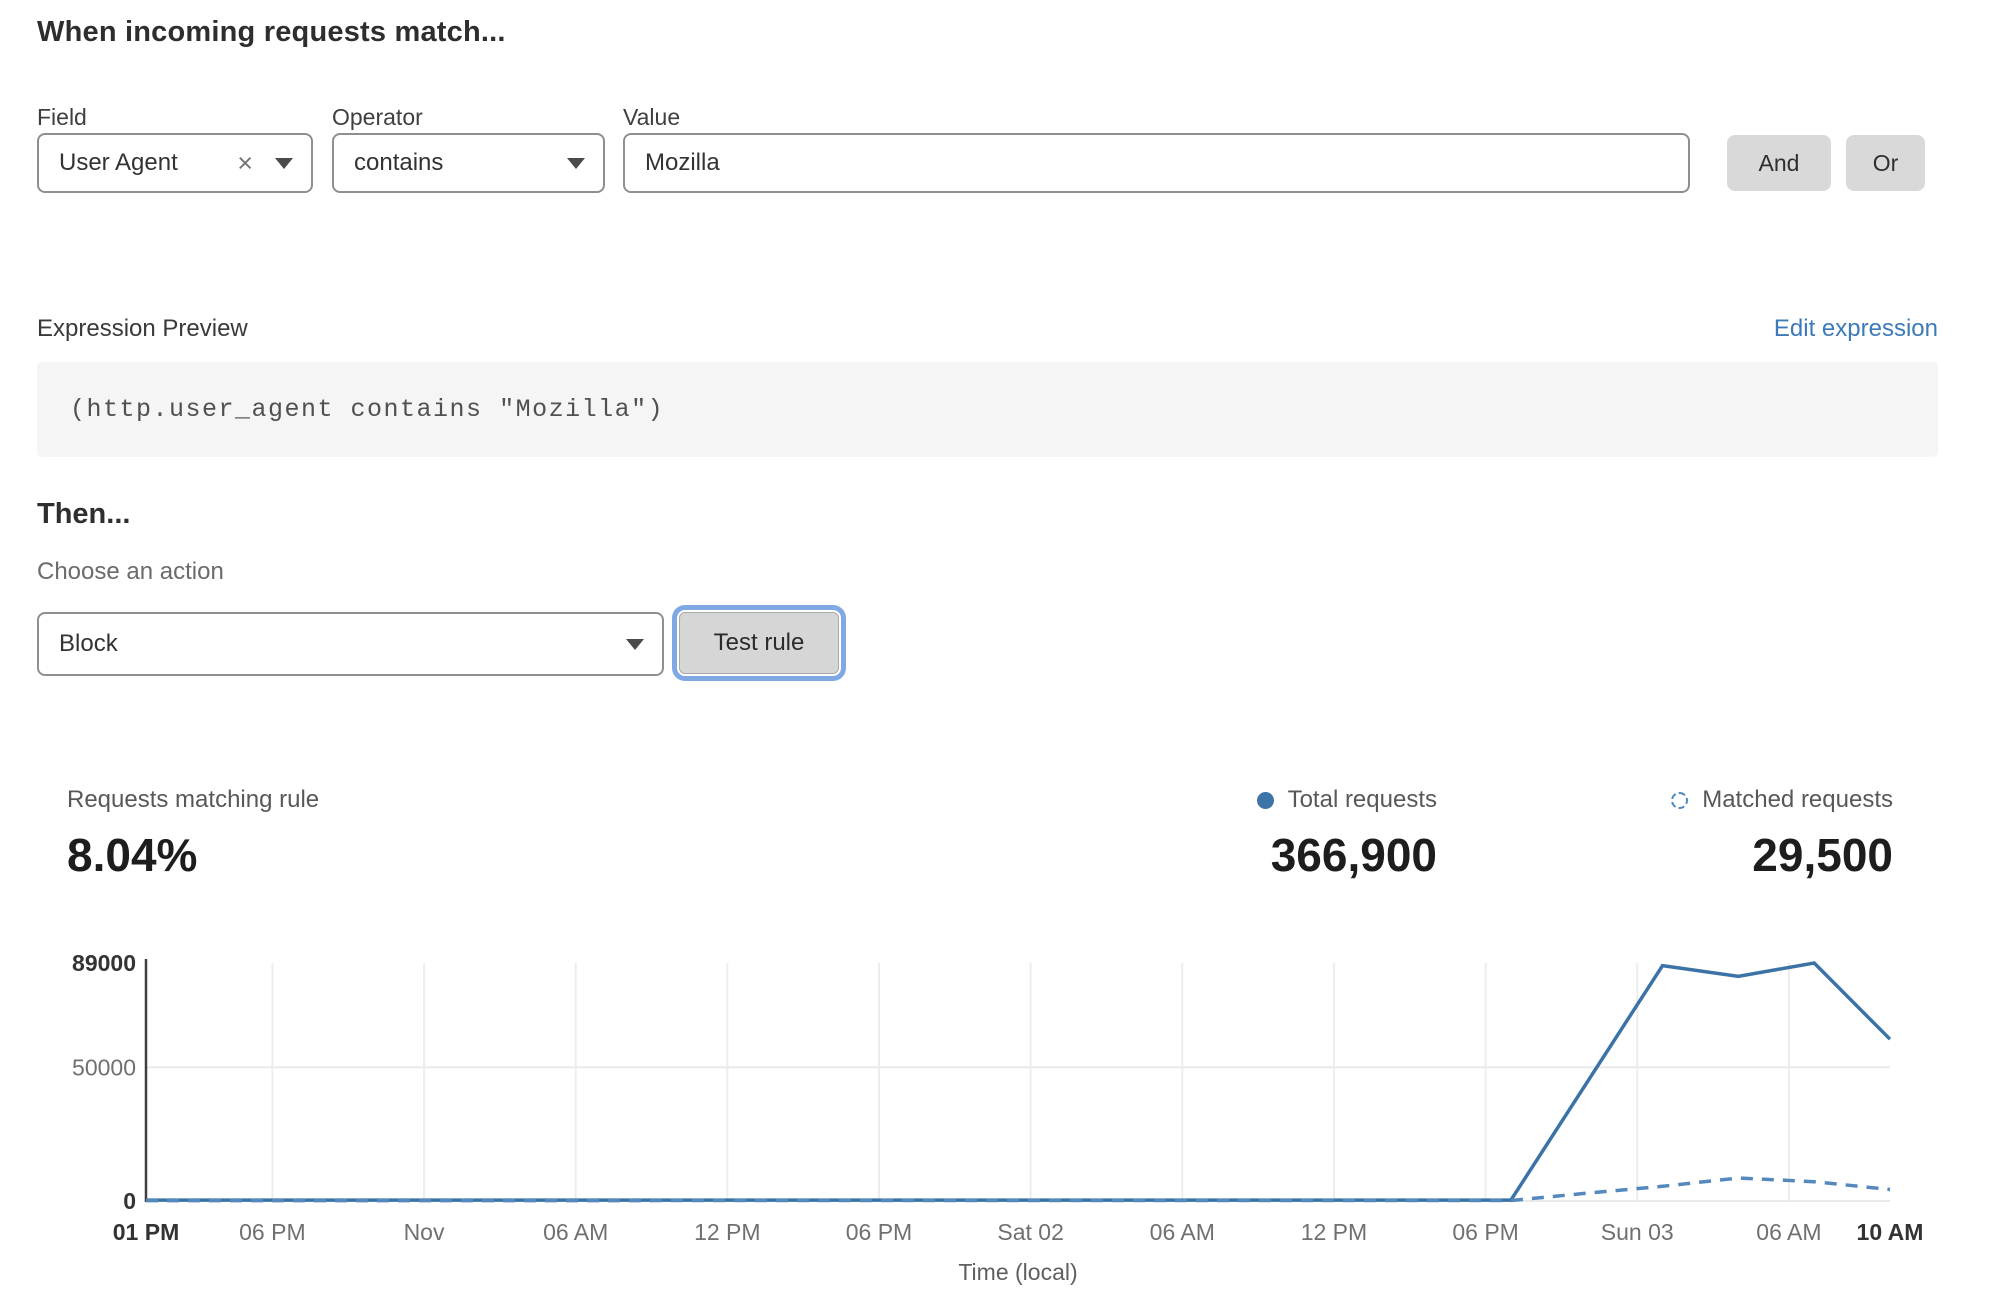  I want to click on and-button: And, so click(1779, 163).